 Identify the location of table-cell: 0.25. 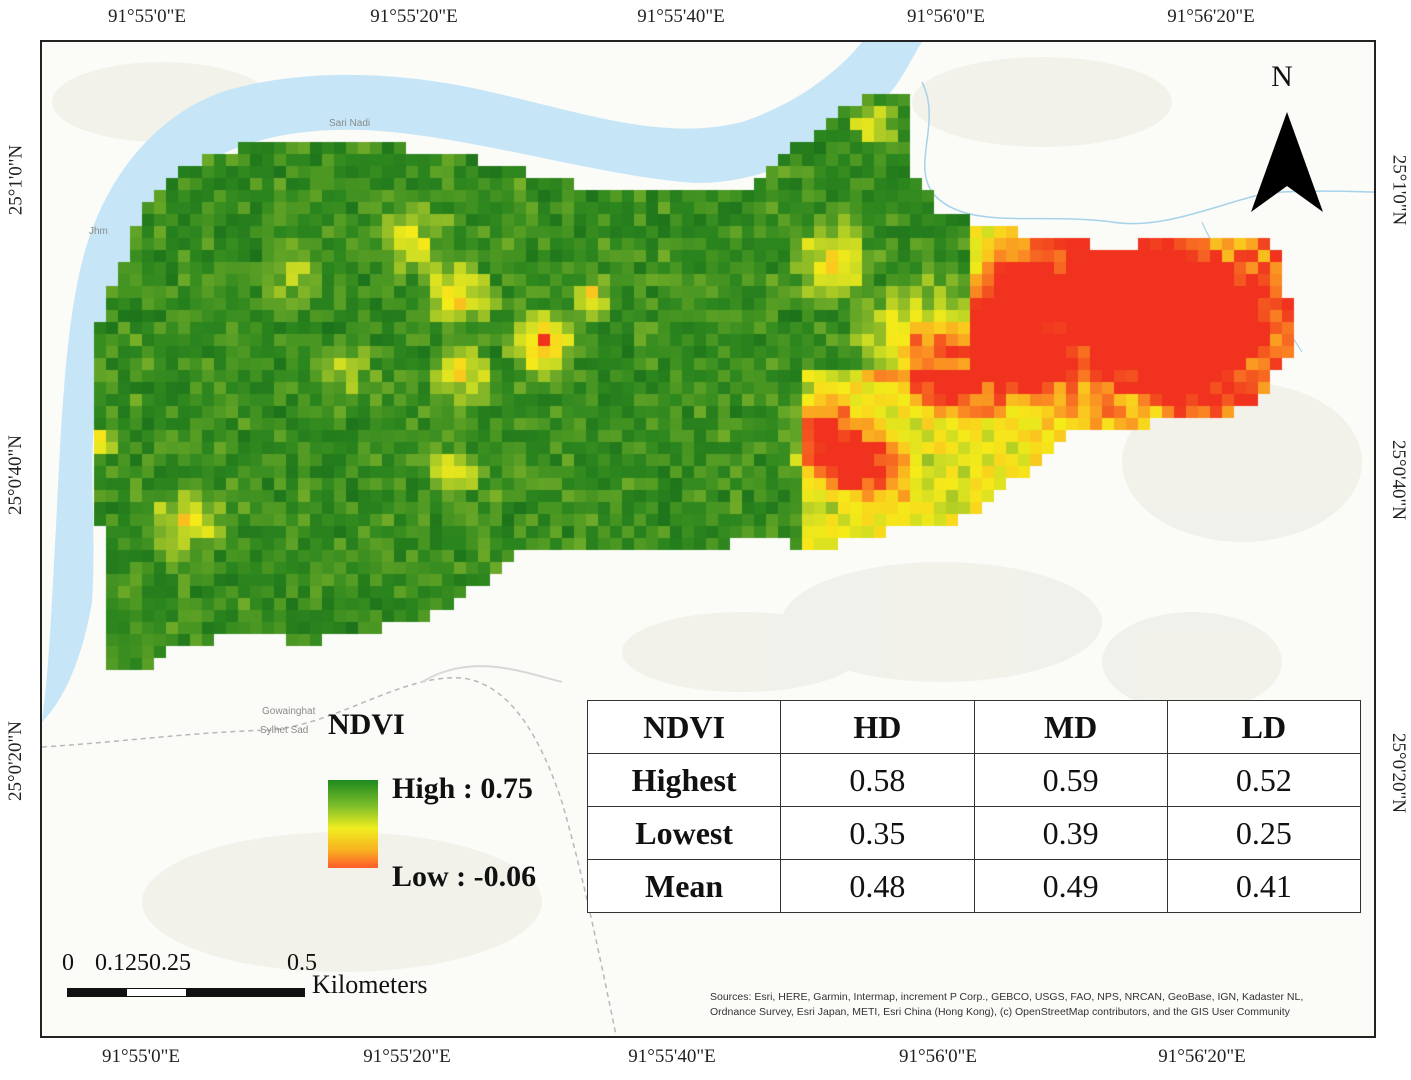
(1264, 833).